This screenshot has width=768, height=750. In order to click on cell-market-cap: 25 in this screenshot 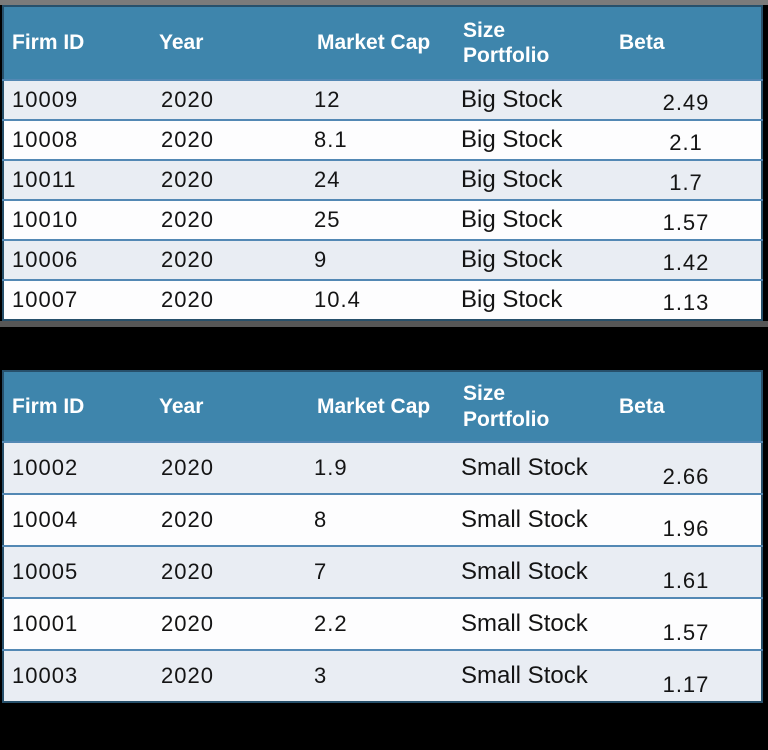, I will do `click(327, 219)`.